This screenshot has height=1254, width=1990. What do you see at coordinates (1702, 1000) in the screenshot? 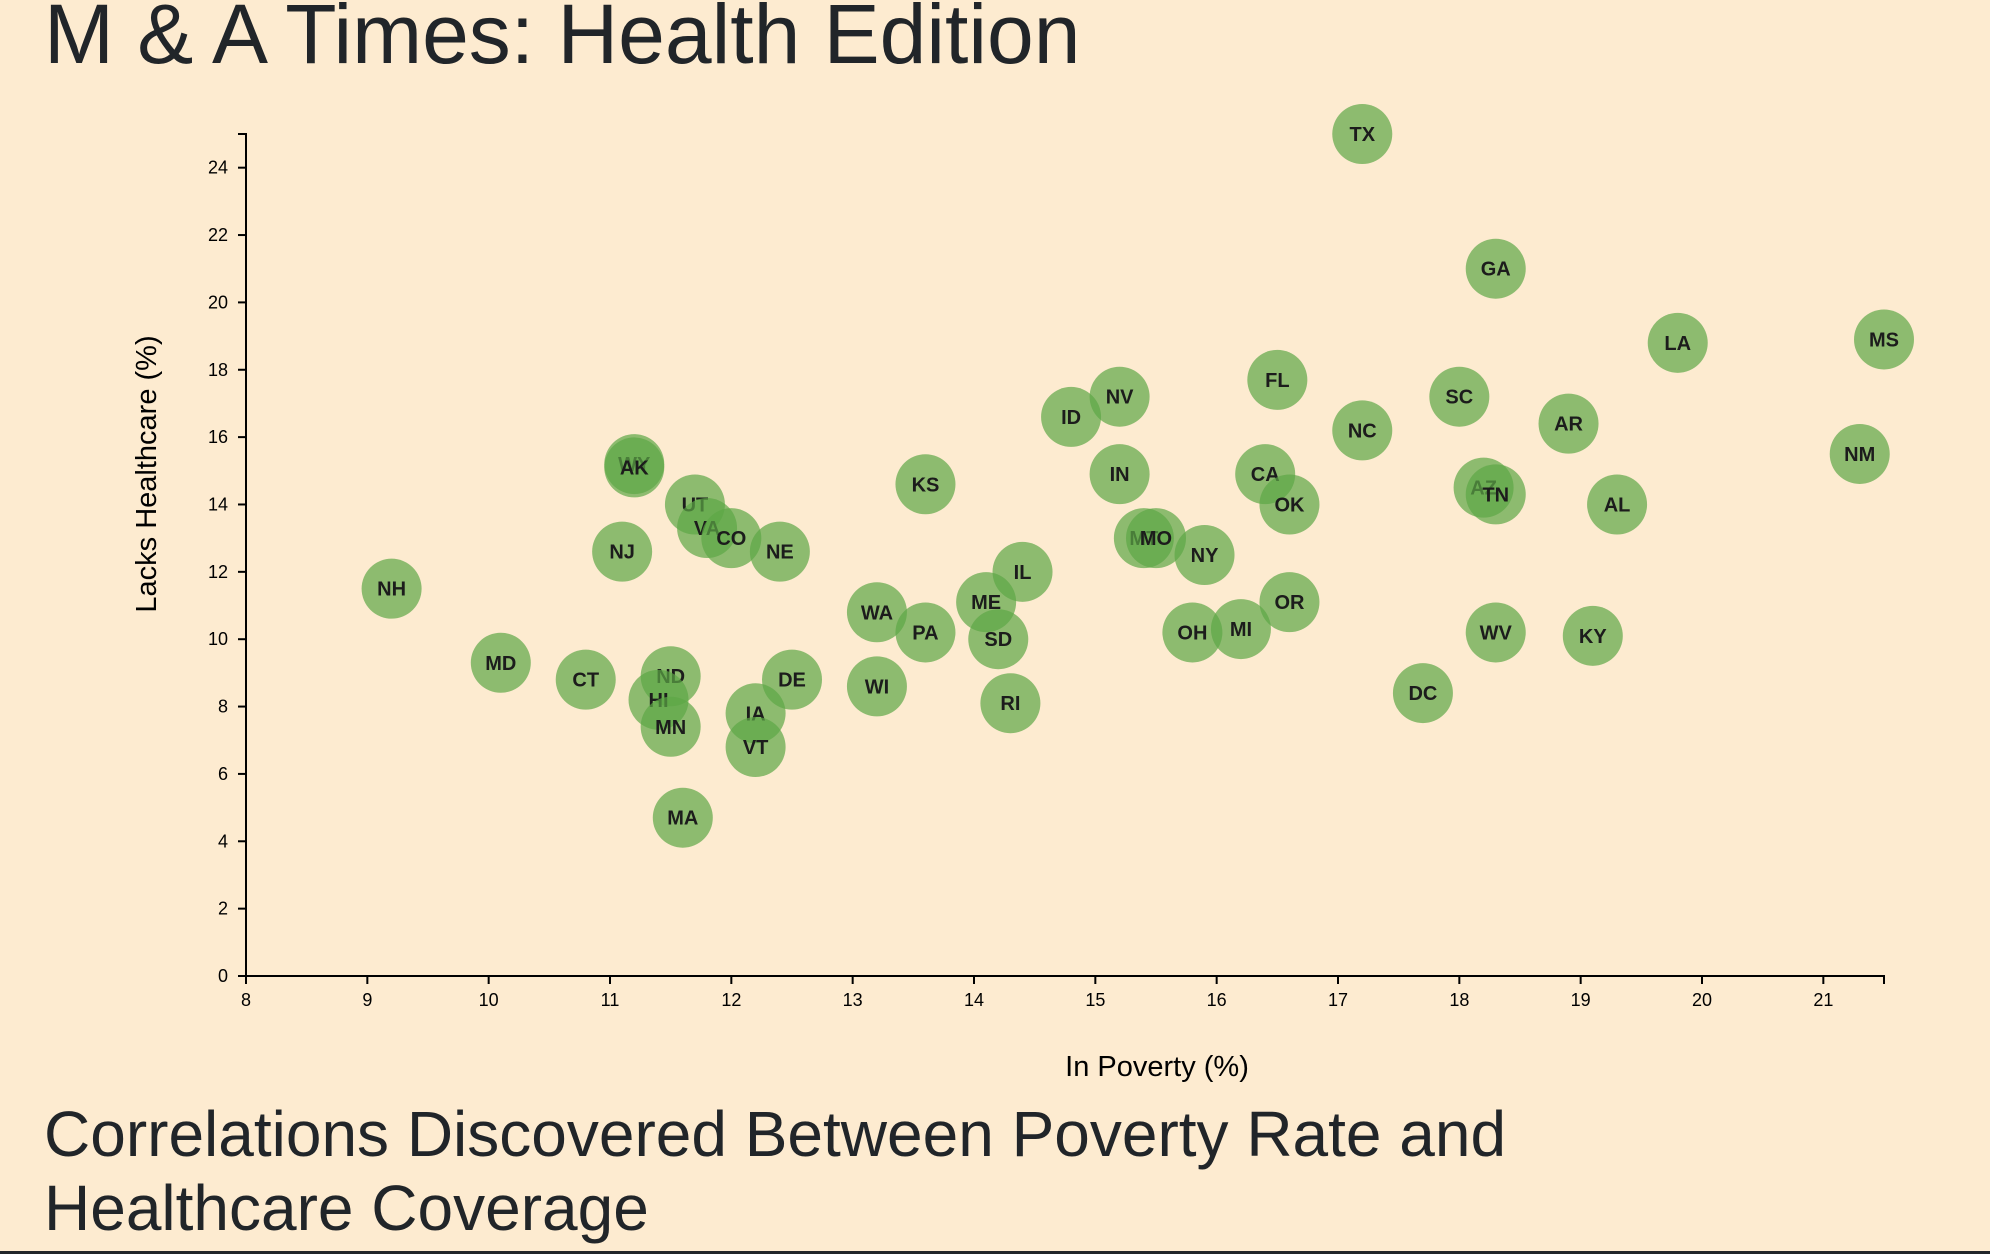
I see `x-tick-label: 20` at bounding box center [1702, 1000].